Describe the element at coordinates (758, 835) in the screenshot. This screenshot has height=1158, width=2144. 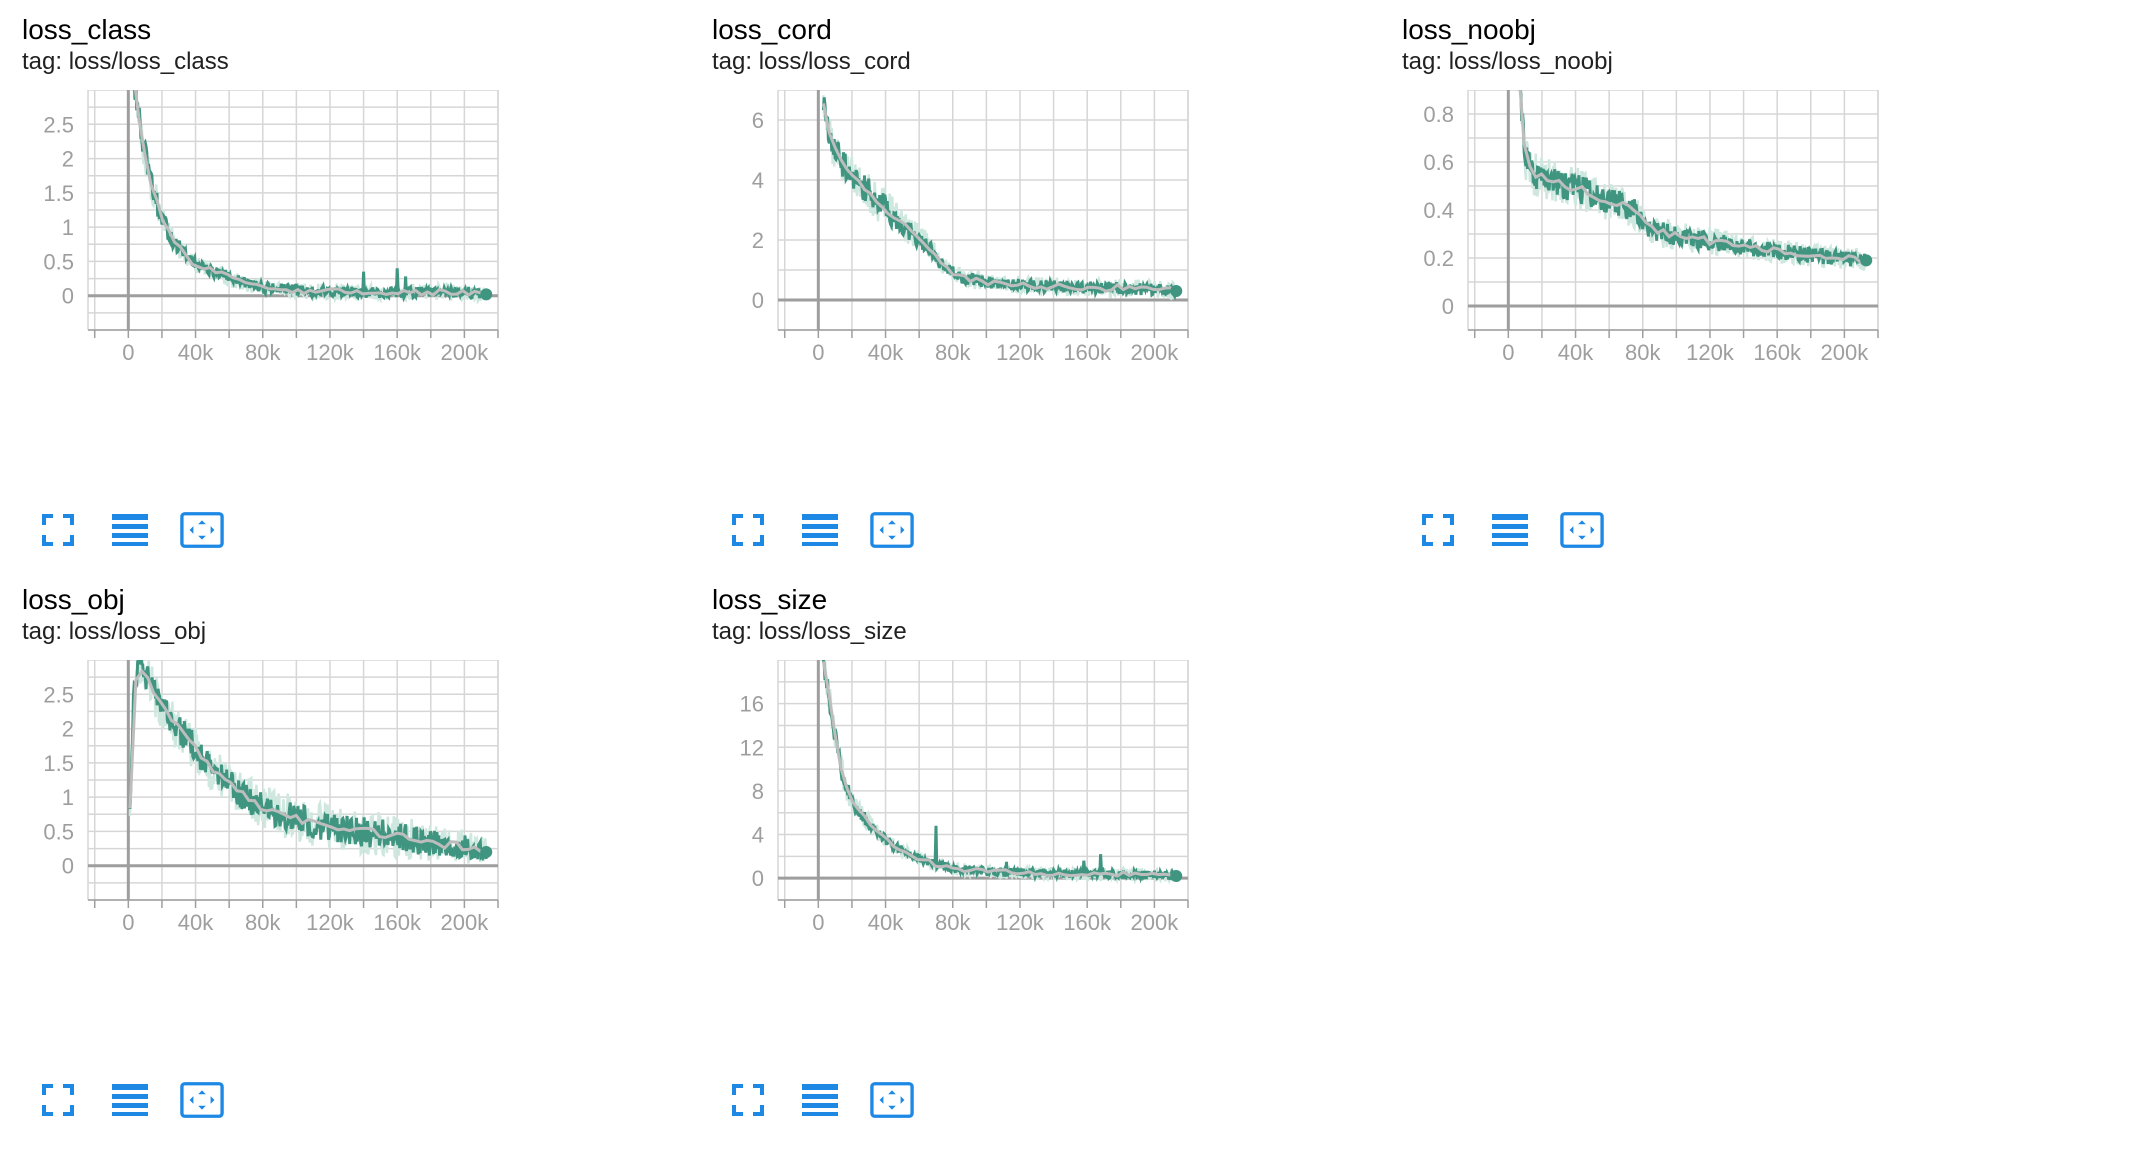
I see `y-tick-label: 4` at that location.